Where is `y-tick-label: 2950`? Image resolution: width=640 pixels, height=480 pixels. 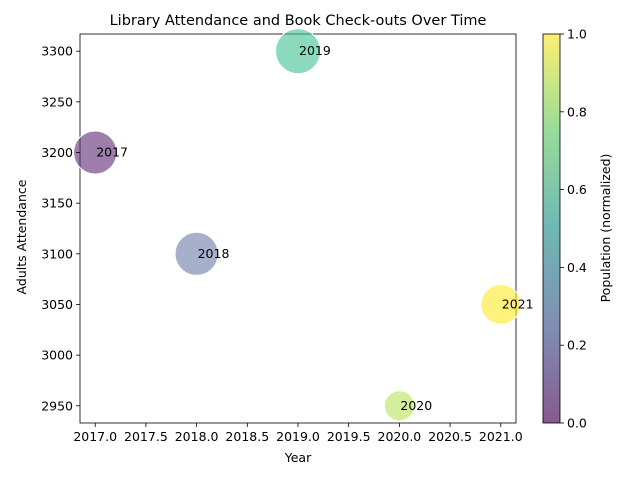 y-tick-label: 2950 is located at coordinates (57, 405).